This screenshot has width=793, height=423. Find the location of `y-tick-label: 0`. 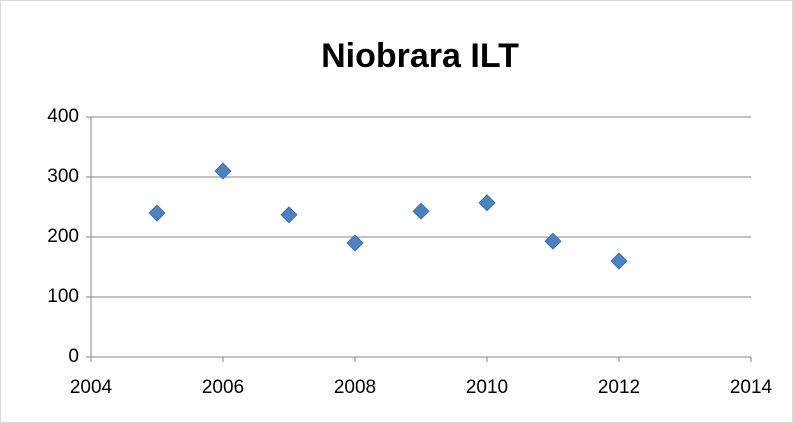

y-tick-label: 0 is located at coordinates (73, 356).